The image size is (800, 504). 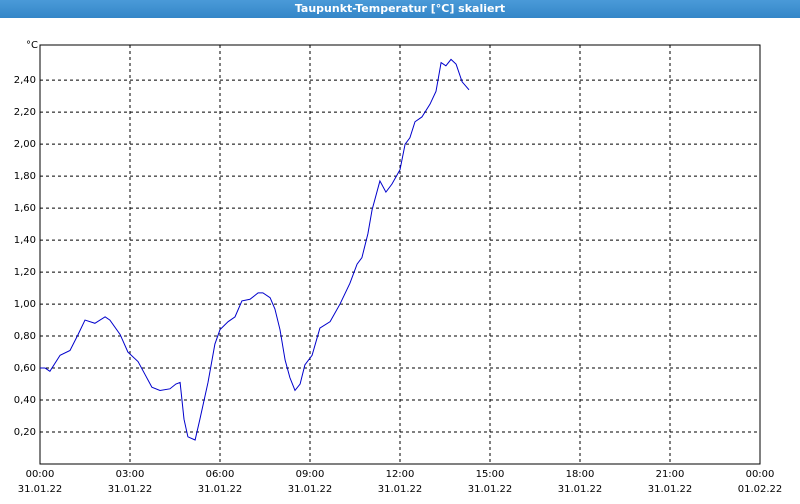 What do you see at coordinates (25, 144) in the screenshot?
I see `y-tick-label: 2,00` at bounding box center [25, 144].